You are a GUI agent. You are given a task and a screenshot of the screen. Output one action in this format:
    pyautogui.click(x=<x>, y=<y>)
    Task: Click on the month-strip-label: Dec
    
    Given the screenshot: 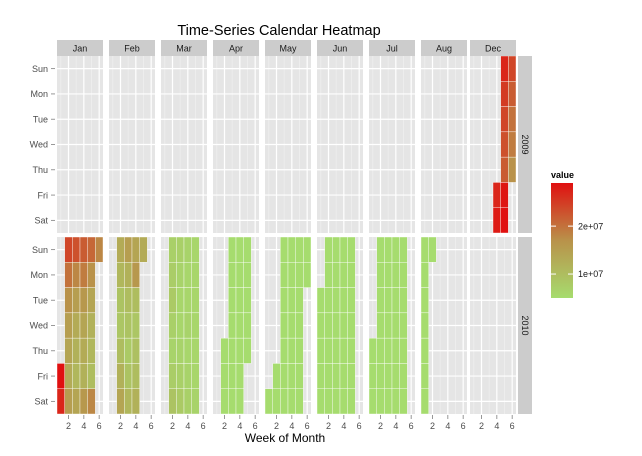 What is the action you would take?
    pyautogui.click(x=493, y=49)
    